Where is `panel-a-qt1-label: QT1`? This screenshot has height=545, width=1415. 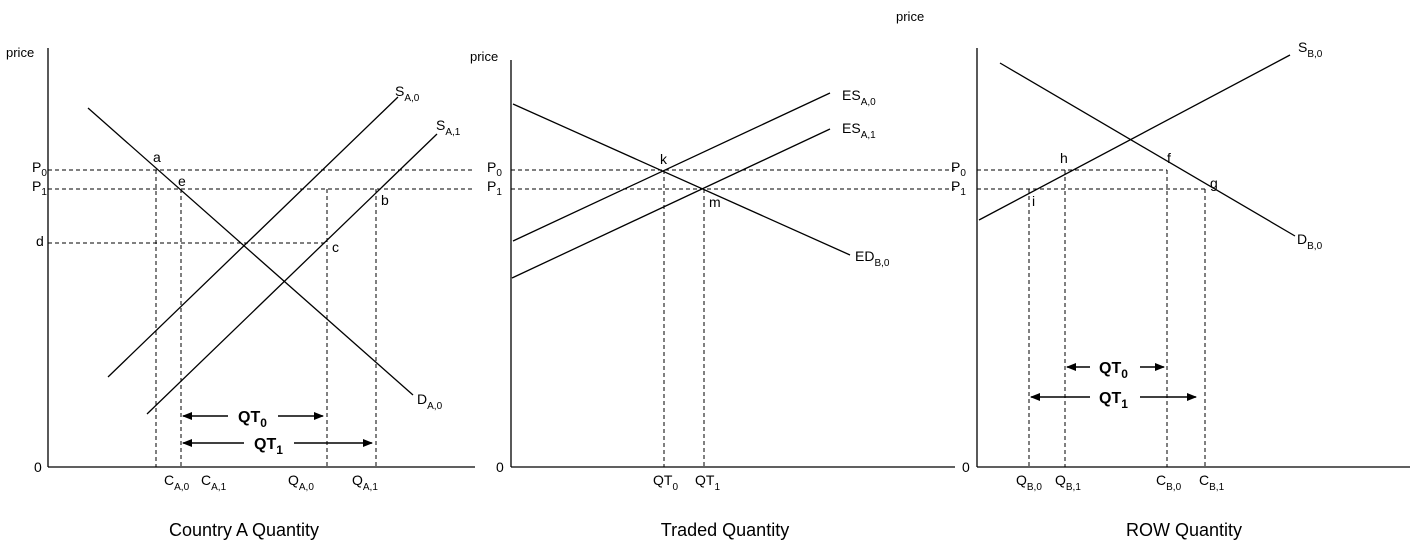 panel-a-qt1-label: QT1 is located at coordinates (268, 446).